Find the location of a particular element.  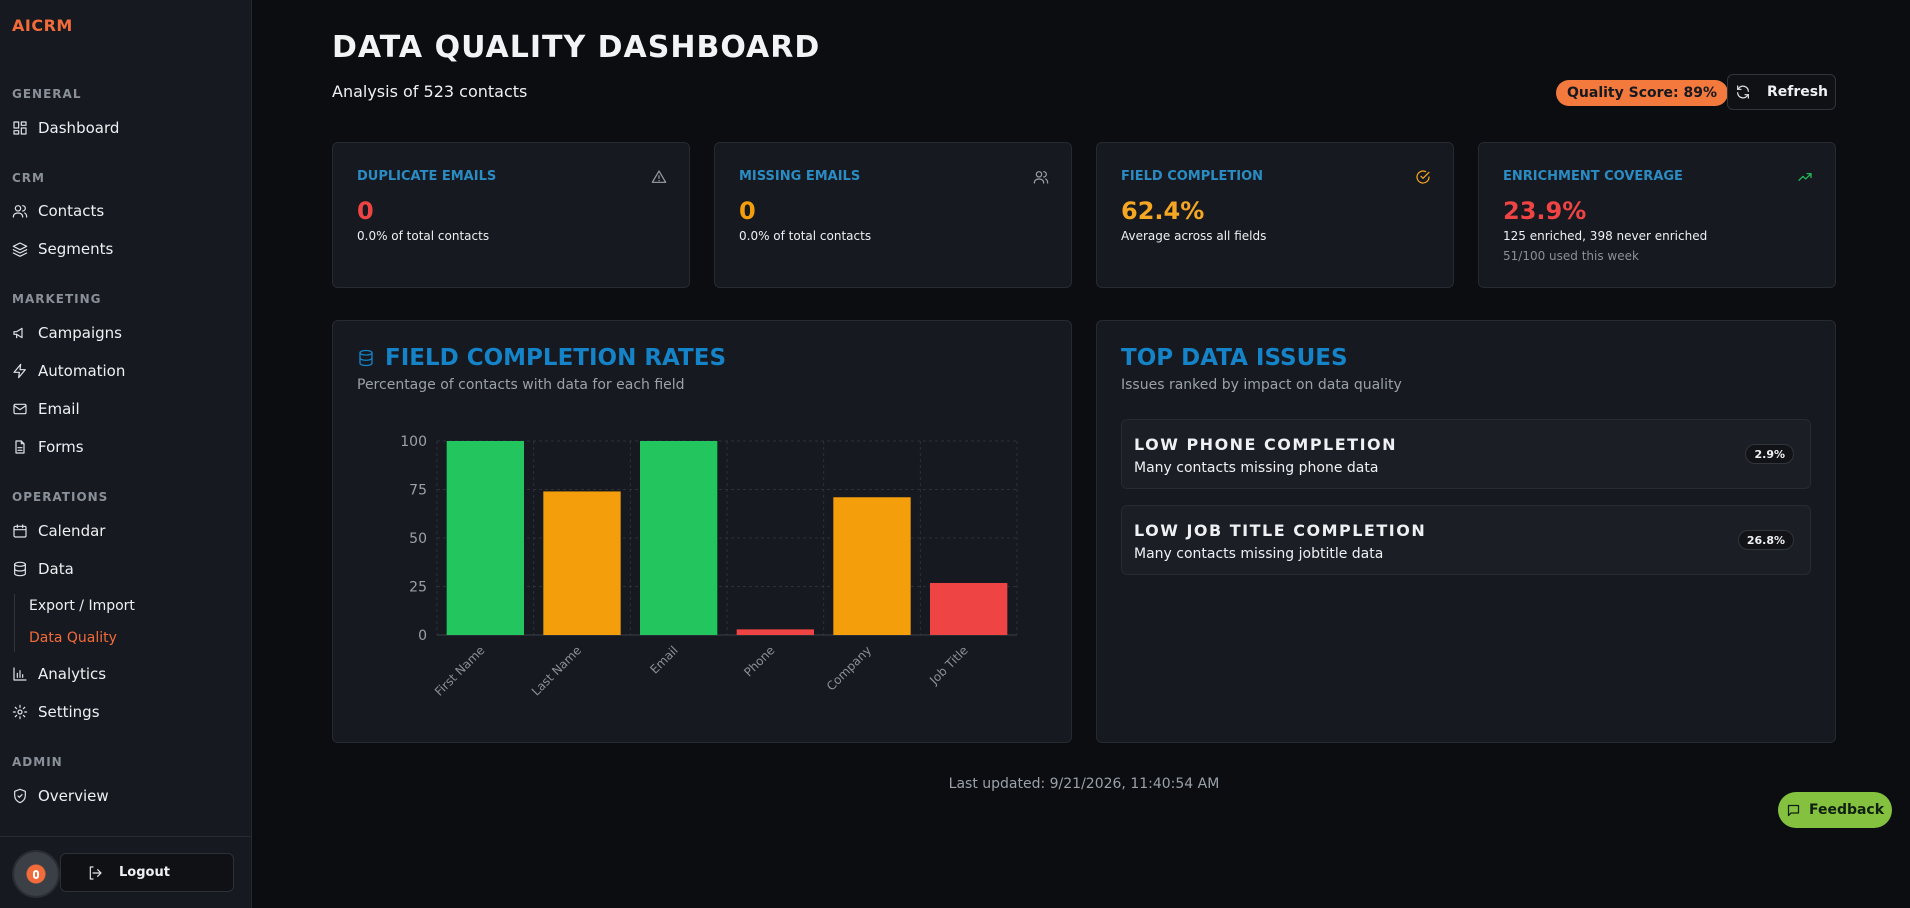

alert-triangle-icon is located at coordinates (659, 176).